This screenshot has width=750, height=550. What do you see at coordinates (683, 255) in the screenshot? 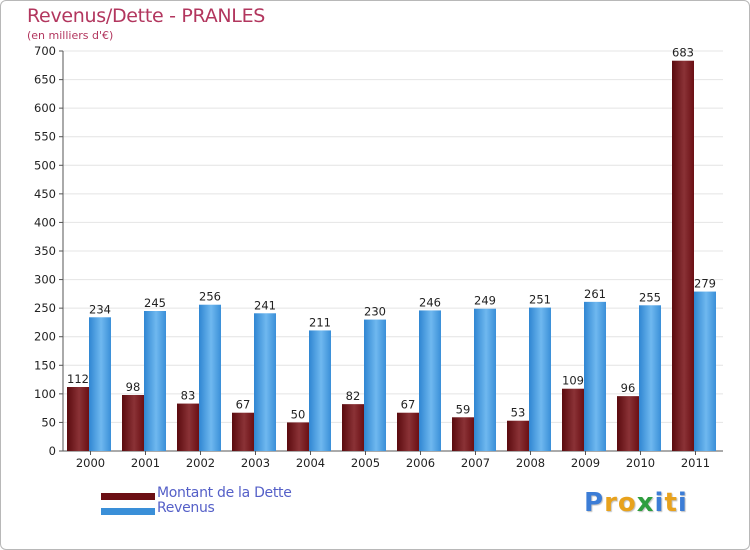
I see `bar-dette-2011` at bounding box center [683, 255].